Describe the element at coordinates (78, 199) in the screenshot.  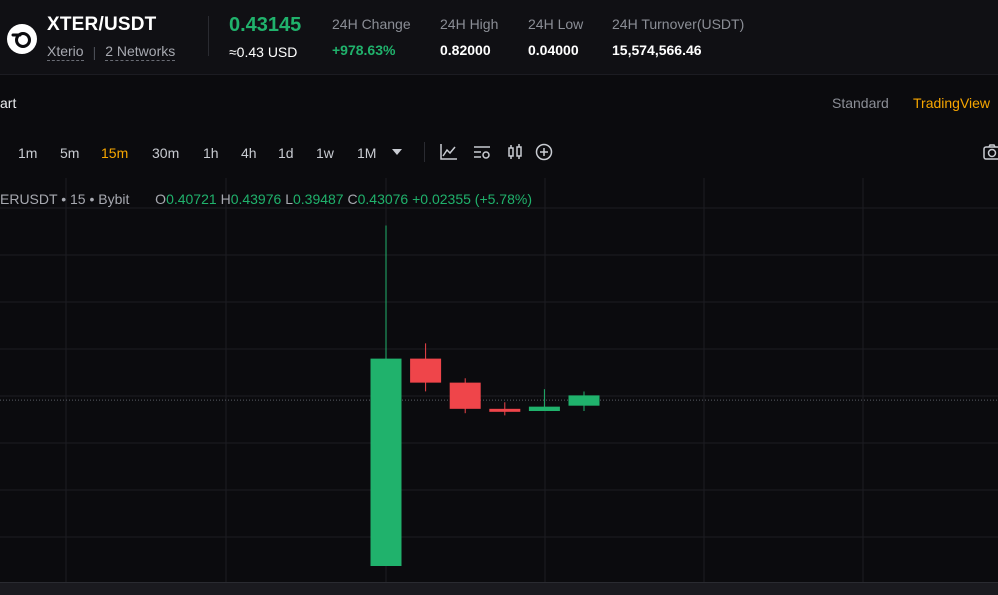
I see `legend-interval: 15` at that location.